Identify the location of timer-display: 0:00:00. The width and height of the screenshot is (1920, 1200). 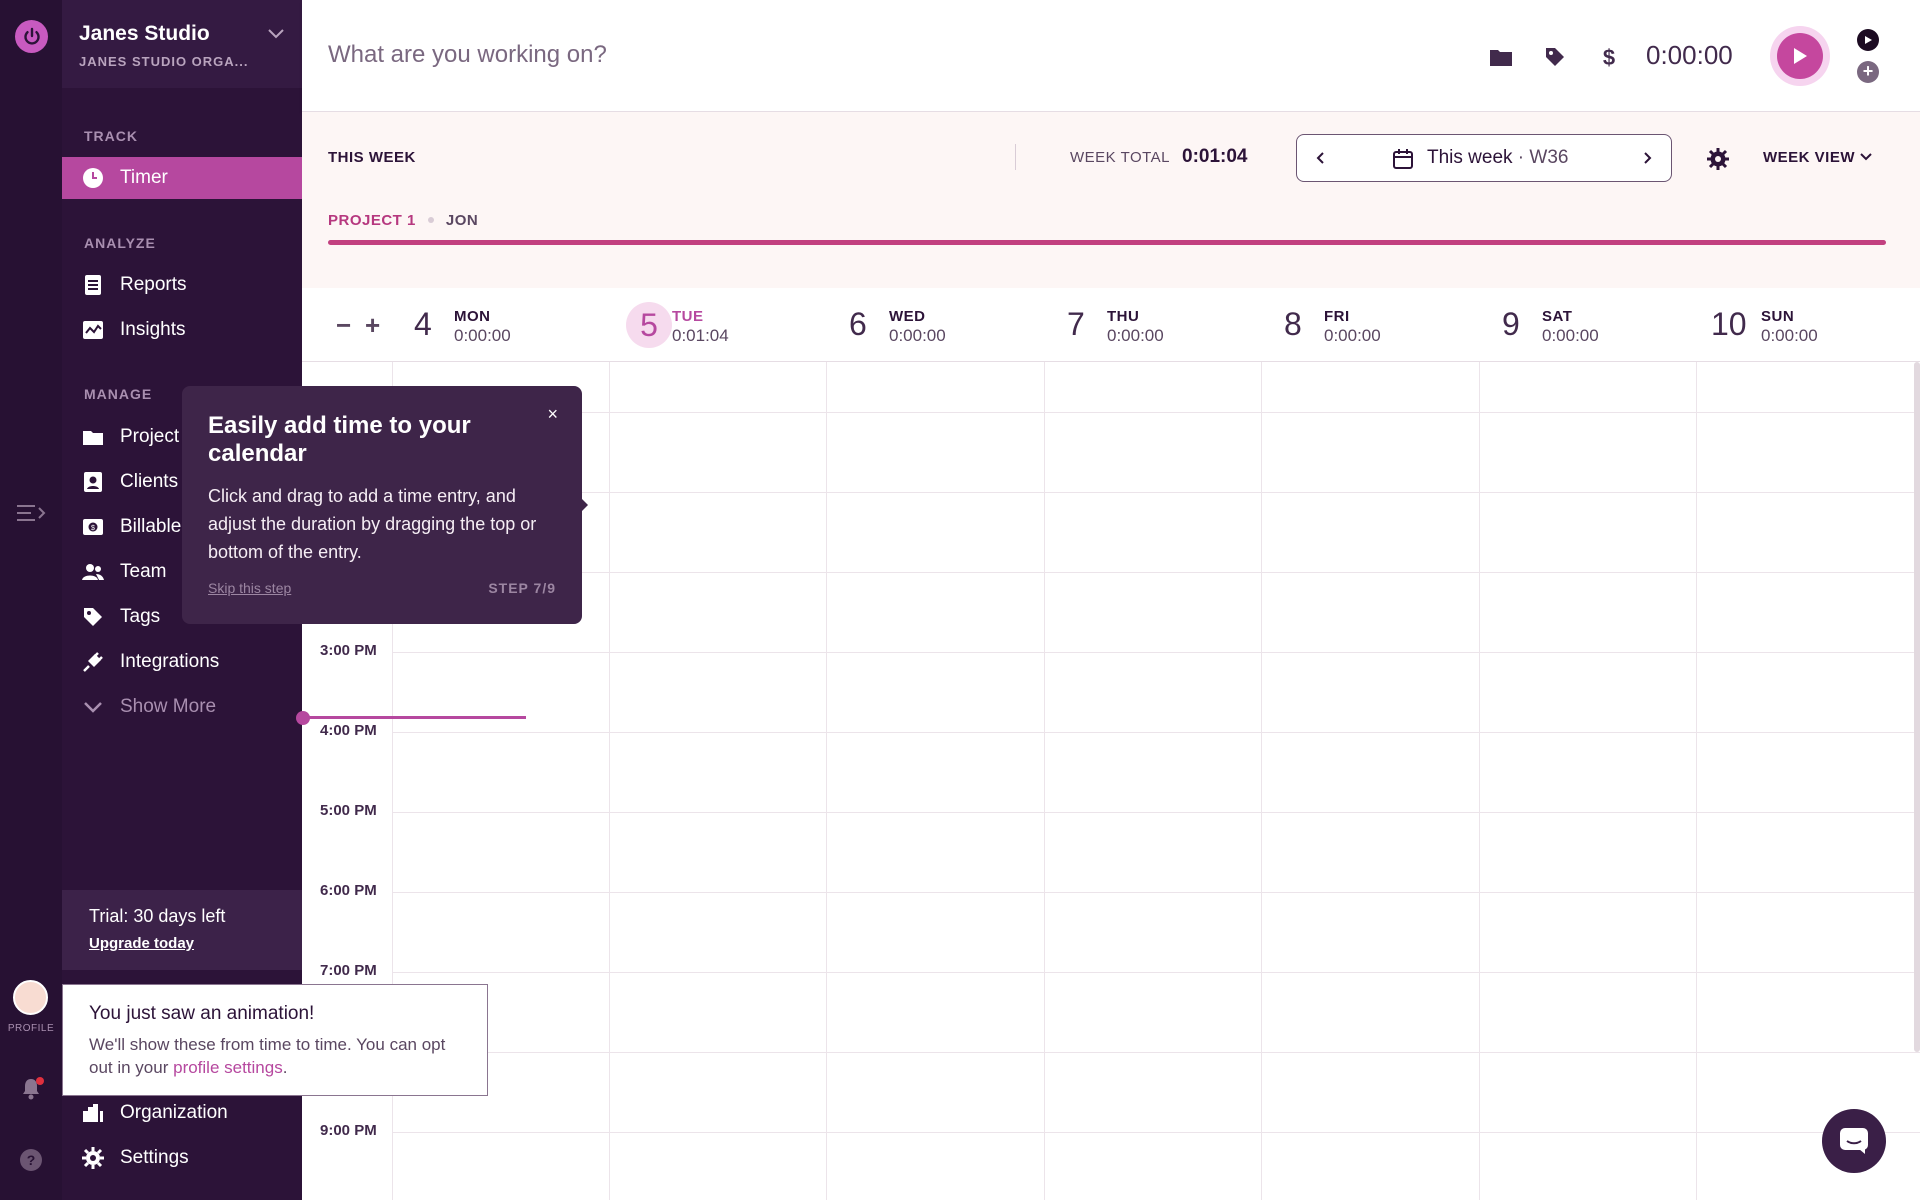
(1689, 55).